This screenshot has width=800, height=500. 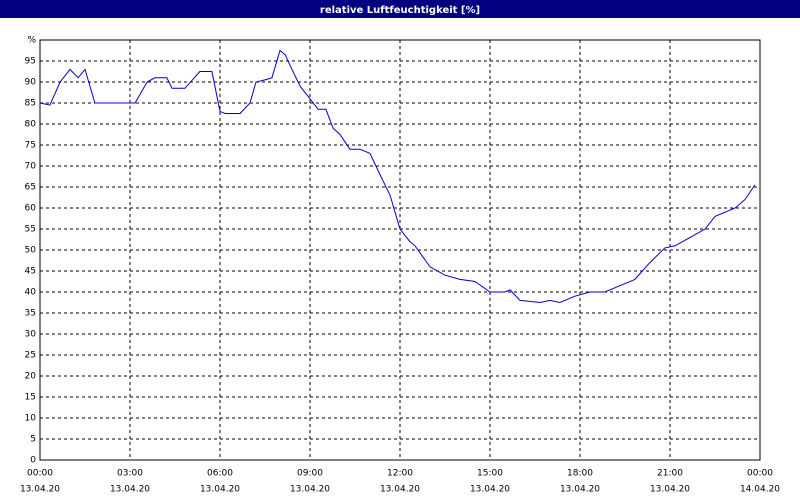 What do you see at coordinates (310, 474) in the screenshot?
I see `x-tick-label: 09:00` at bounding box center [310, 474].